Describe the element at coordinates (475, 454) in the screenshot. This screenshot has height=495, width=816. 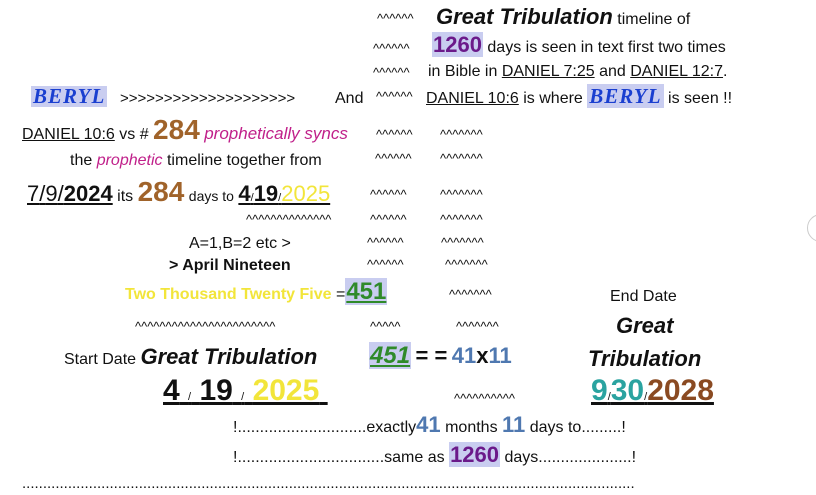
I see `number-1260-bottom: 1260` at that location.